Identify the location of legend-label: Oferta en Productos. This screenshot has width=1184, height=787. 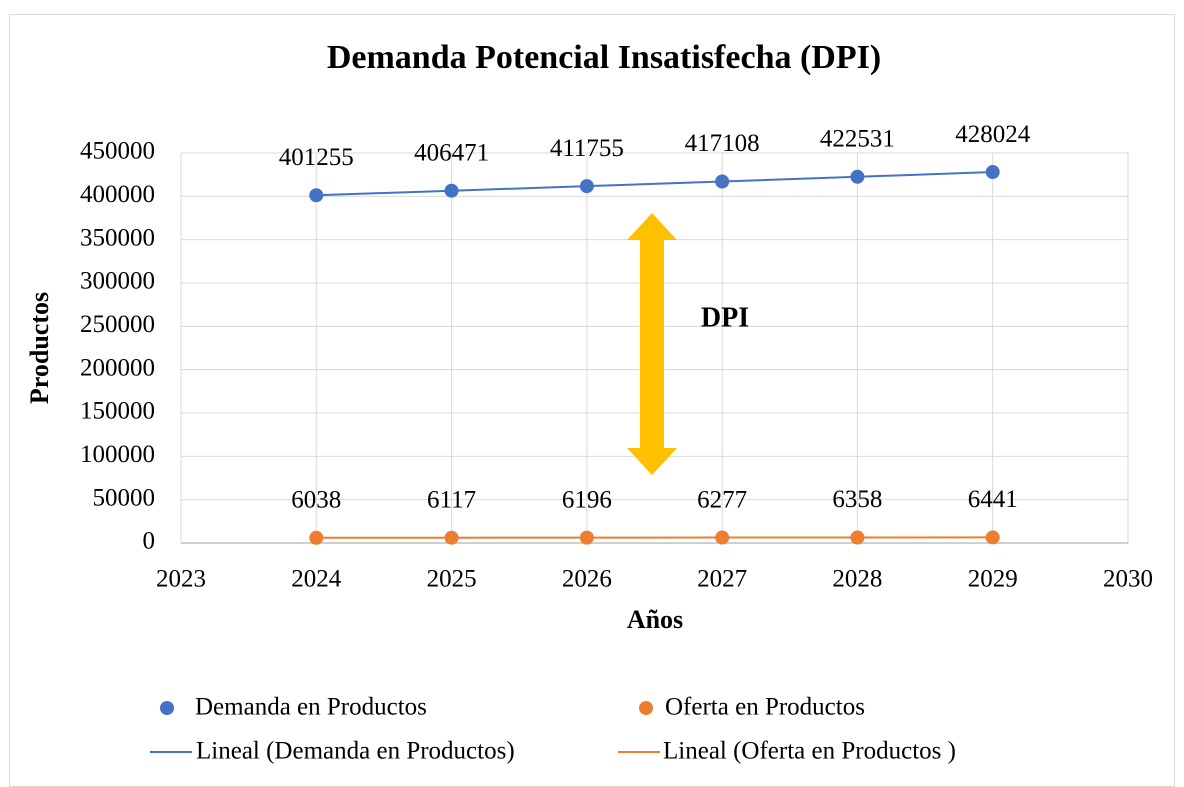
(765, 707).